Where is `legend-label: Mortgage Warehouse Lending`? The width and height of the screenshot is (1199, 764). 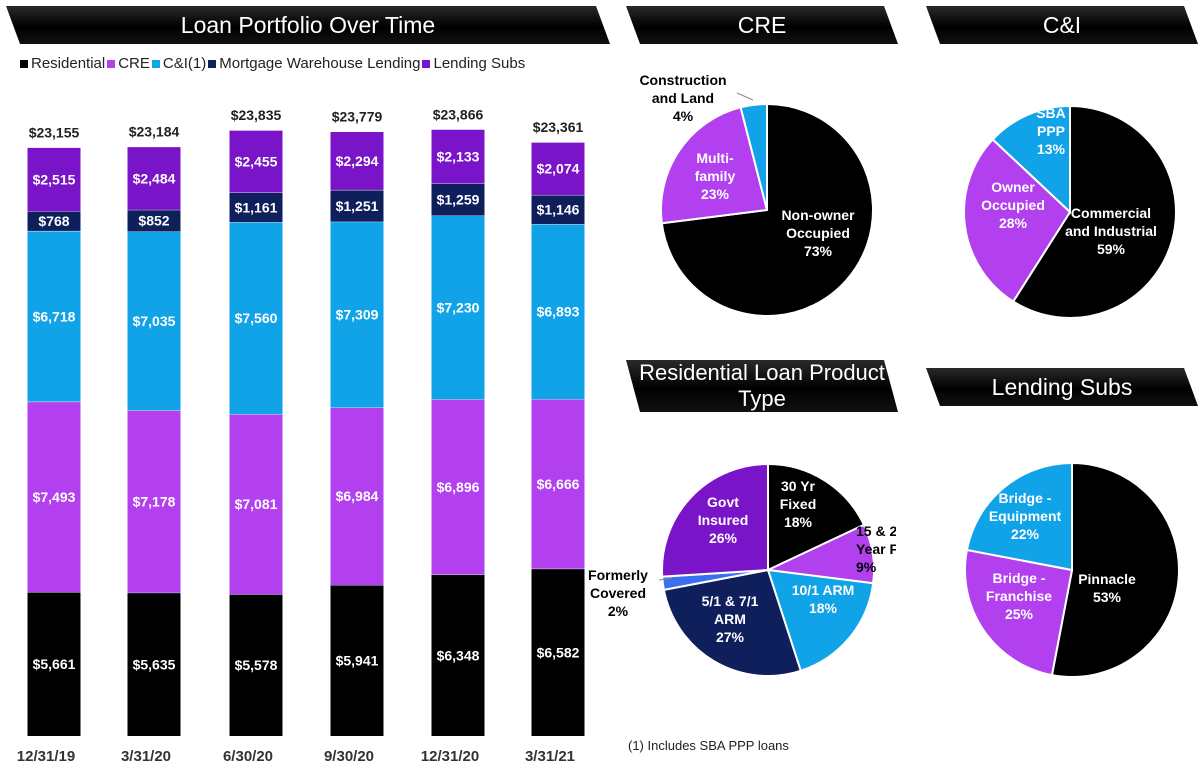
legend-label: Mortgage Warehouse Lending is located at coordinates (320, 63).